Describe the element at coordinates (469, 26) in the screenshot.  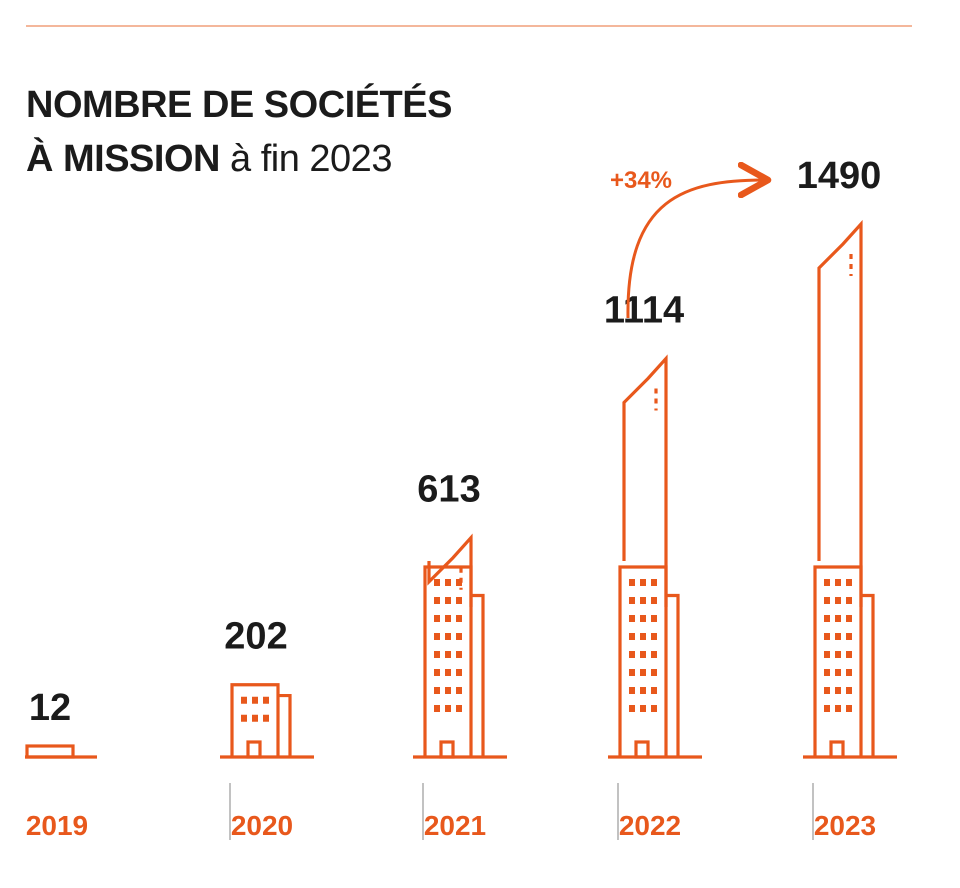
I see `top-rule` at that location.